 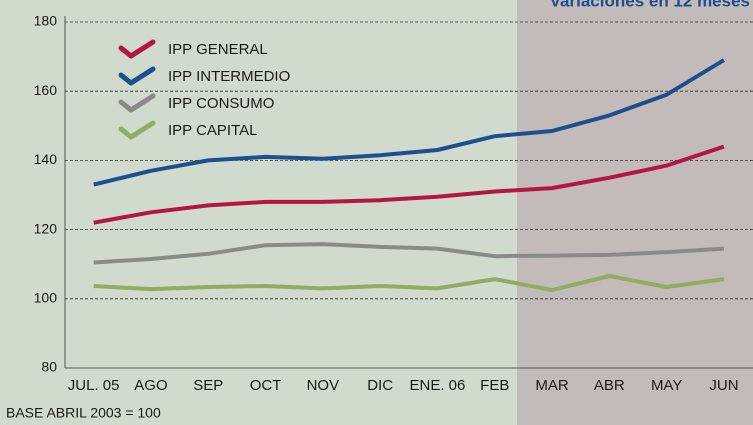 What do you see at coordinates (46, 90) in the screenshot?
I see `y-tick-label: 160` at bounding box center [46, 90].